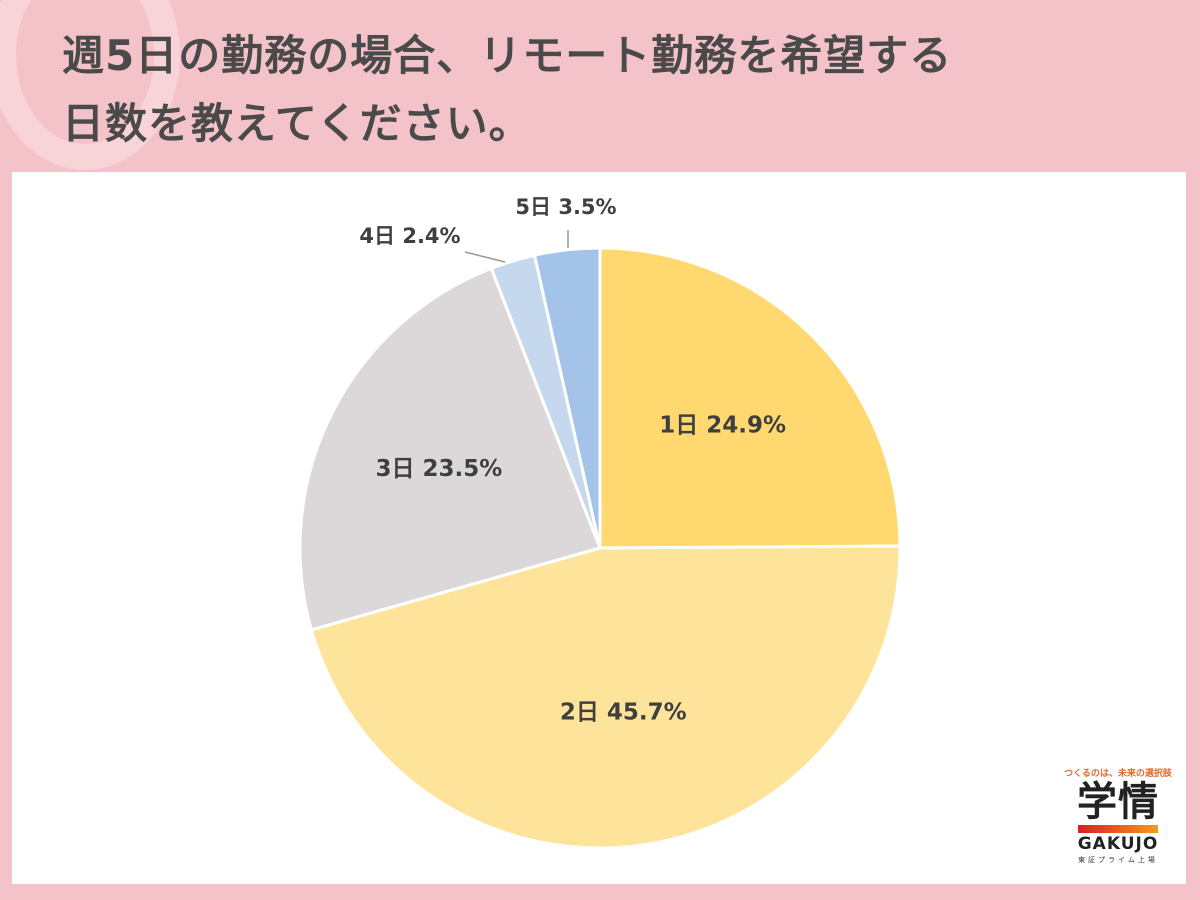  Describe the element at coordinates (623, 712) in the screenshot. I see `pie-label-2: 2日 45.7%` at that location.